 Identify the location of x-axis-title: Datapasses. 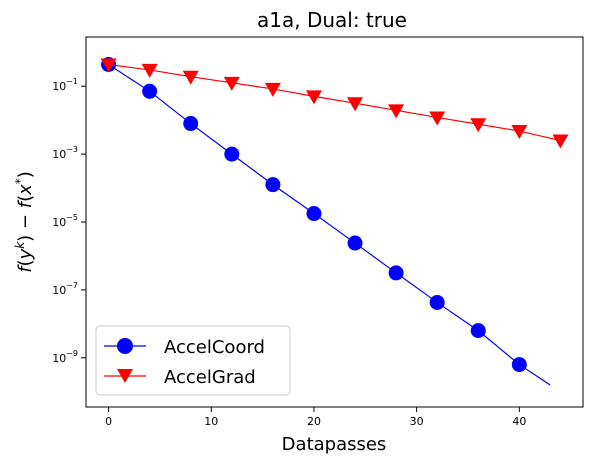
(334, 444).